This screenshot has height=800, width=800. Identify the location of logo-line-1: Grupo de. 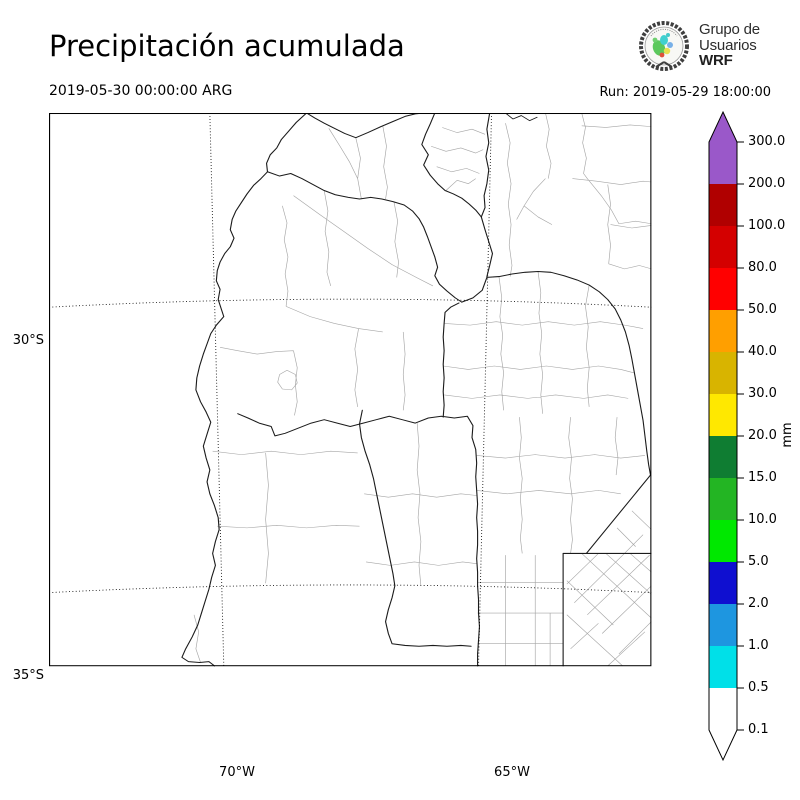
(729, 29).